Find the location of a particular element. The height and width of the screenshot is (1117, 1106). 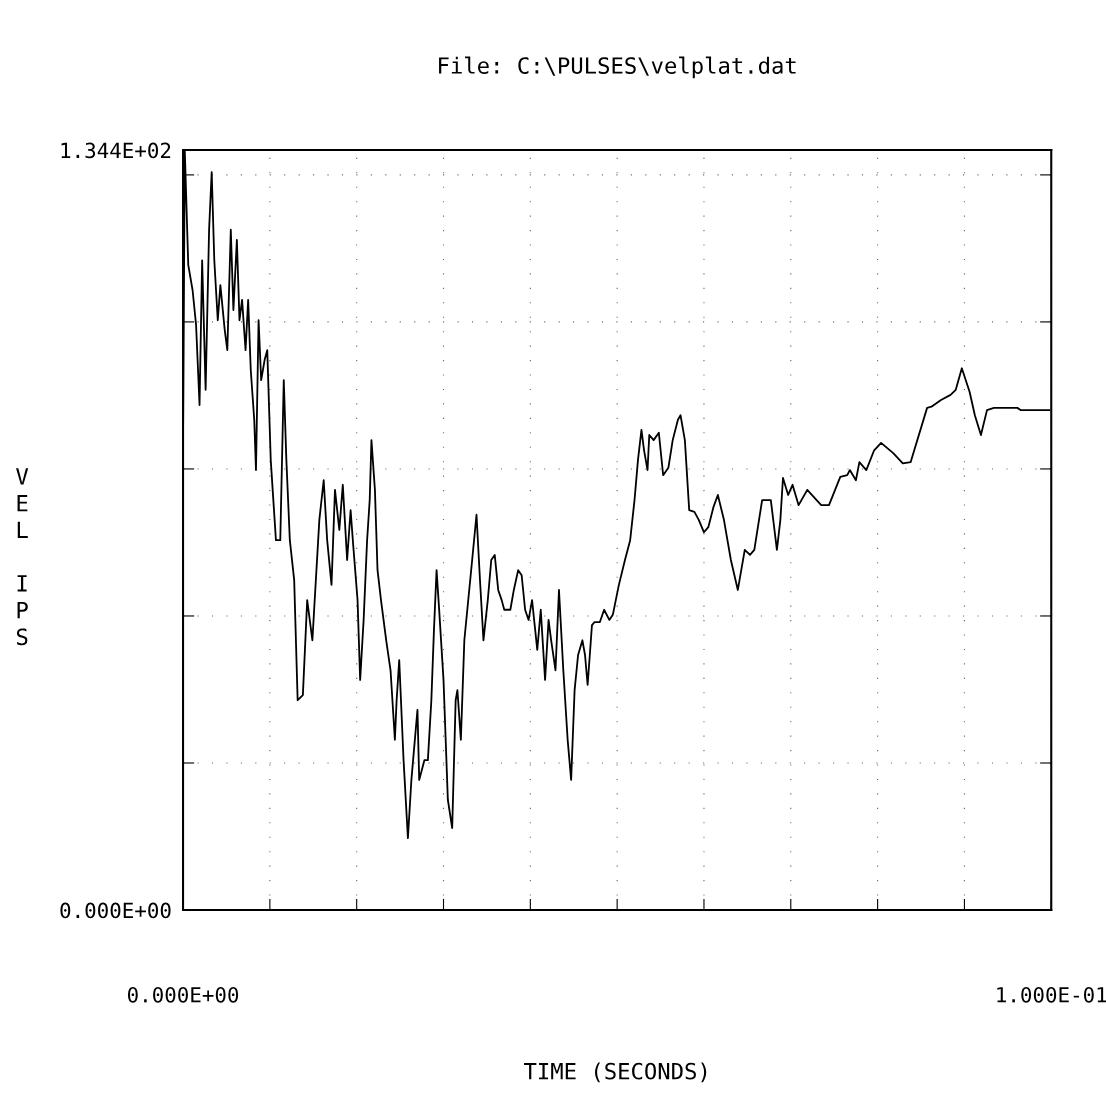

x-tick-label: 1.000E-01 is located at coordinates (1051, 994).